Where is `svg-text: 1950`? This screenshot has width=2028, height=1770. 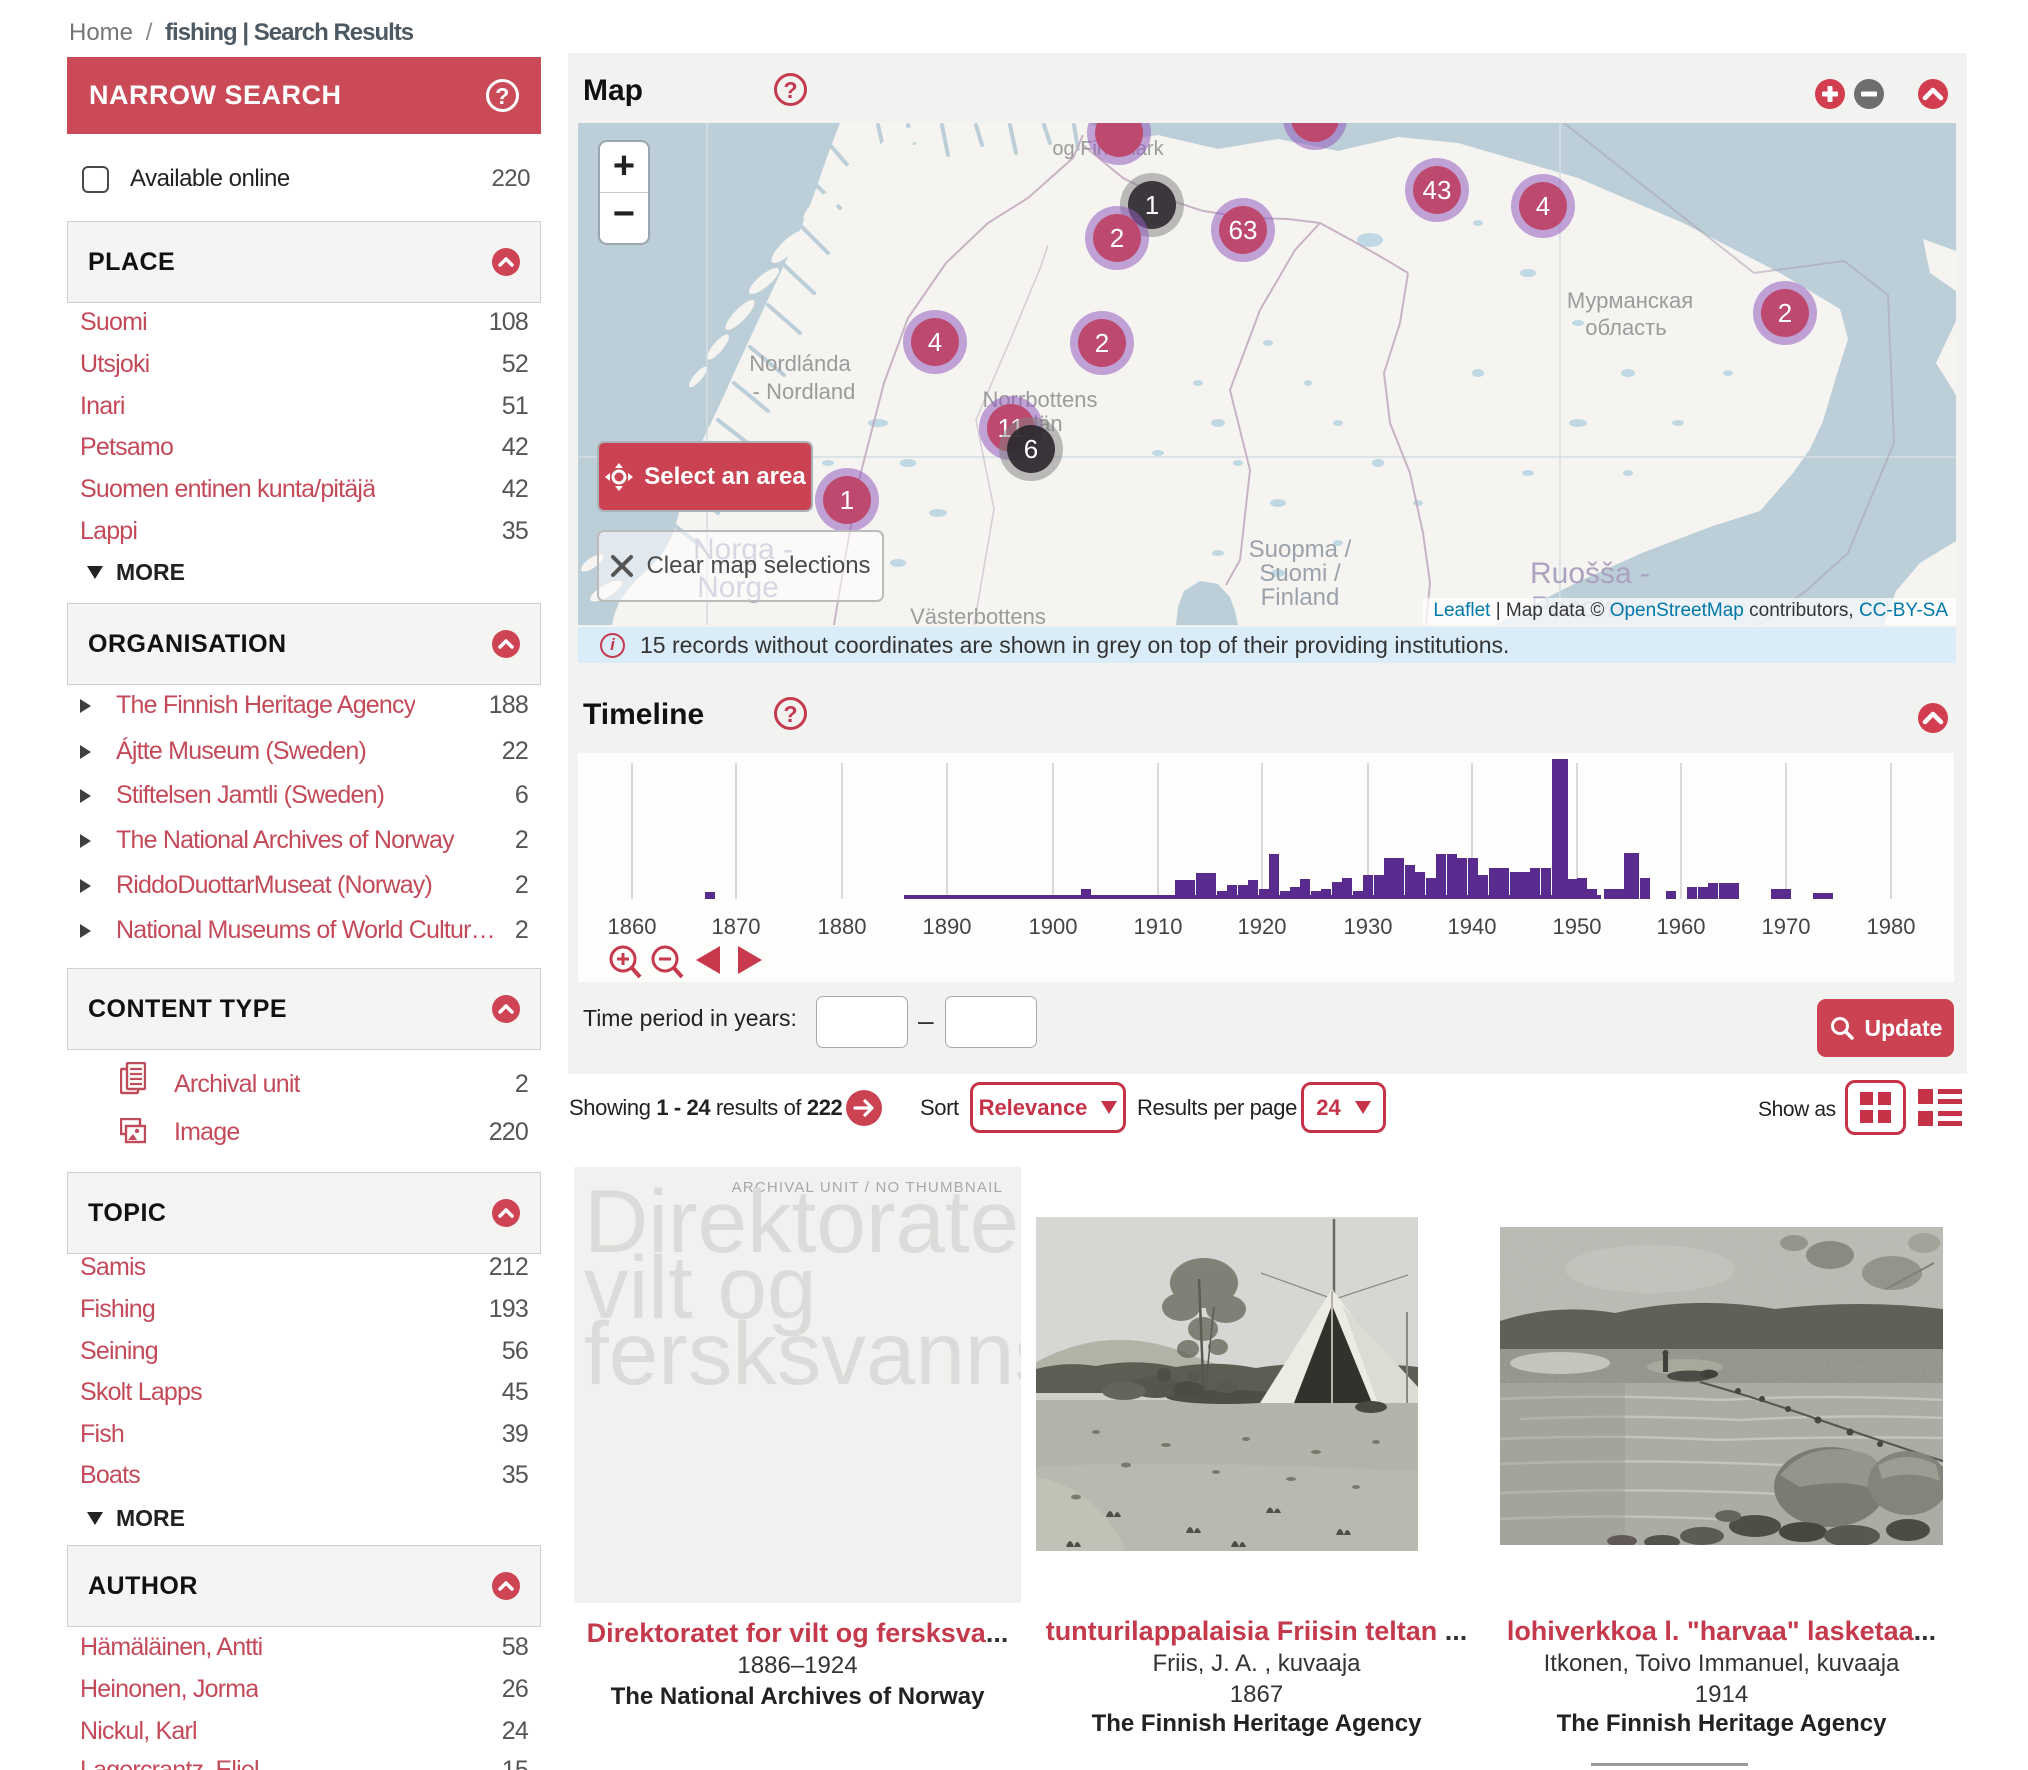
svg-text: 1950 is located at coordinates (1577, 926).